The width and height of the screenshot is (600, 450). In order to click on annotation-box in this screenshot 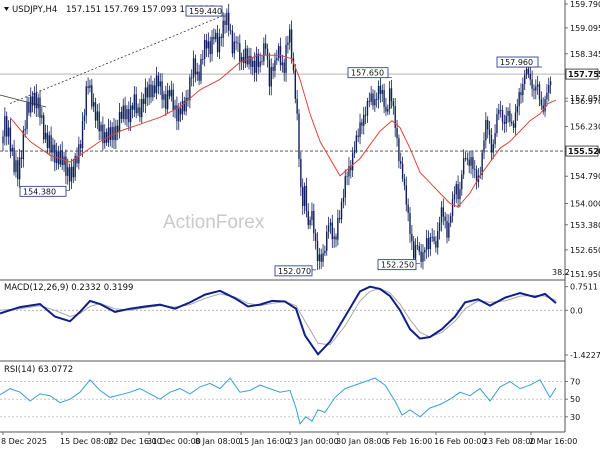, I will do `click(517, 62)`.